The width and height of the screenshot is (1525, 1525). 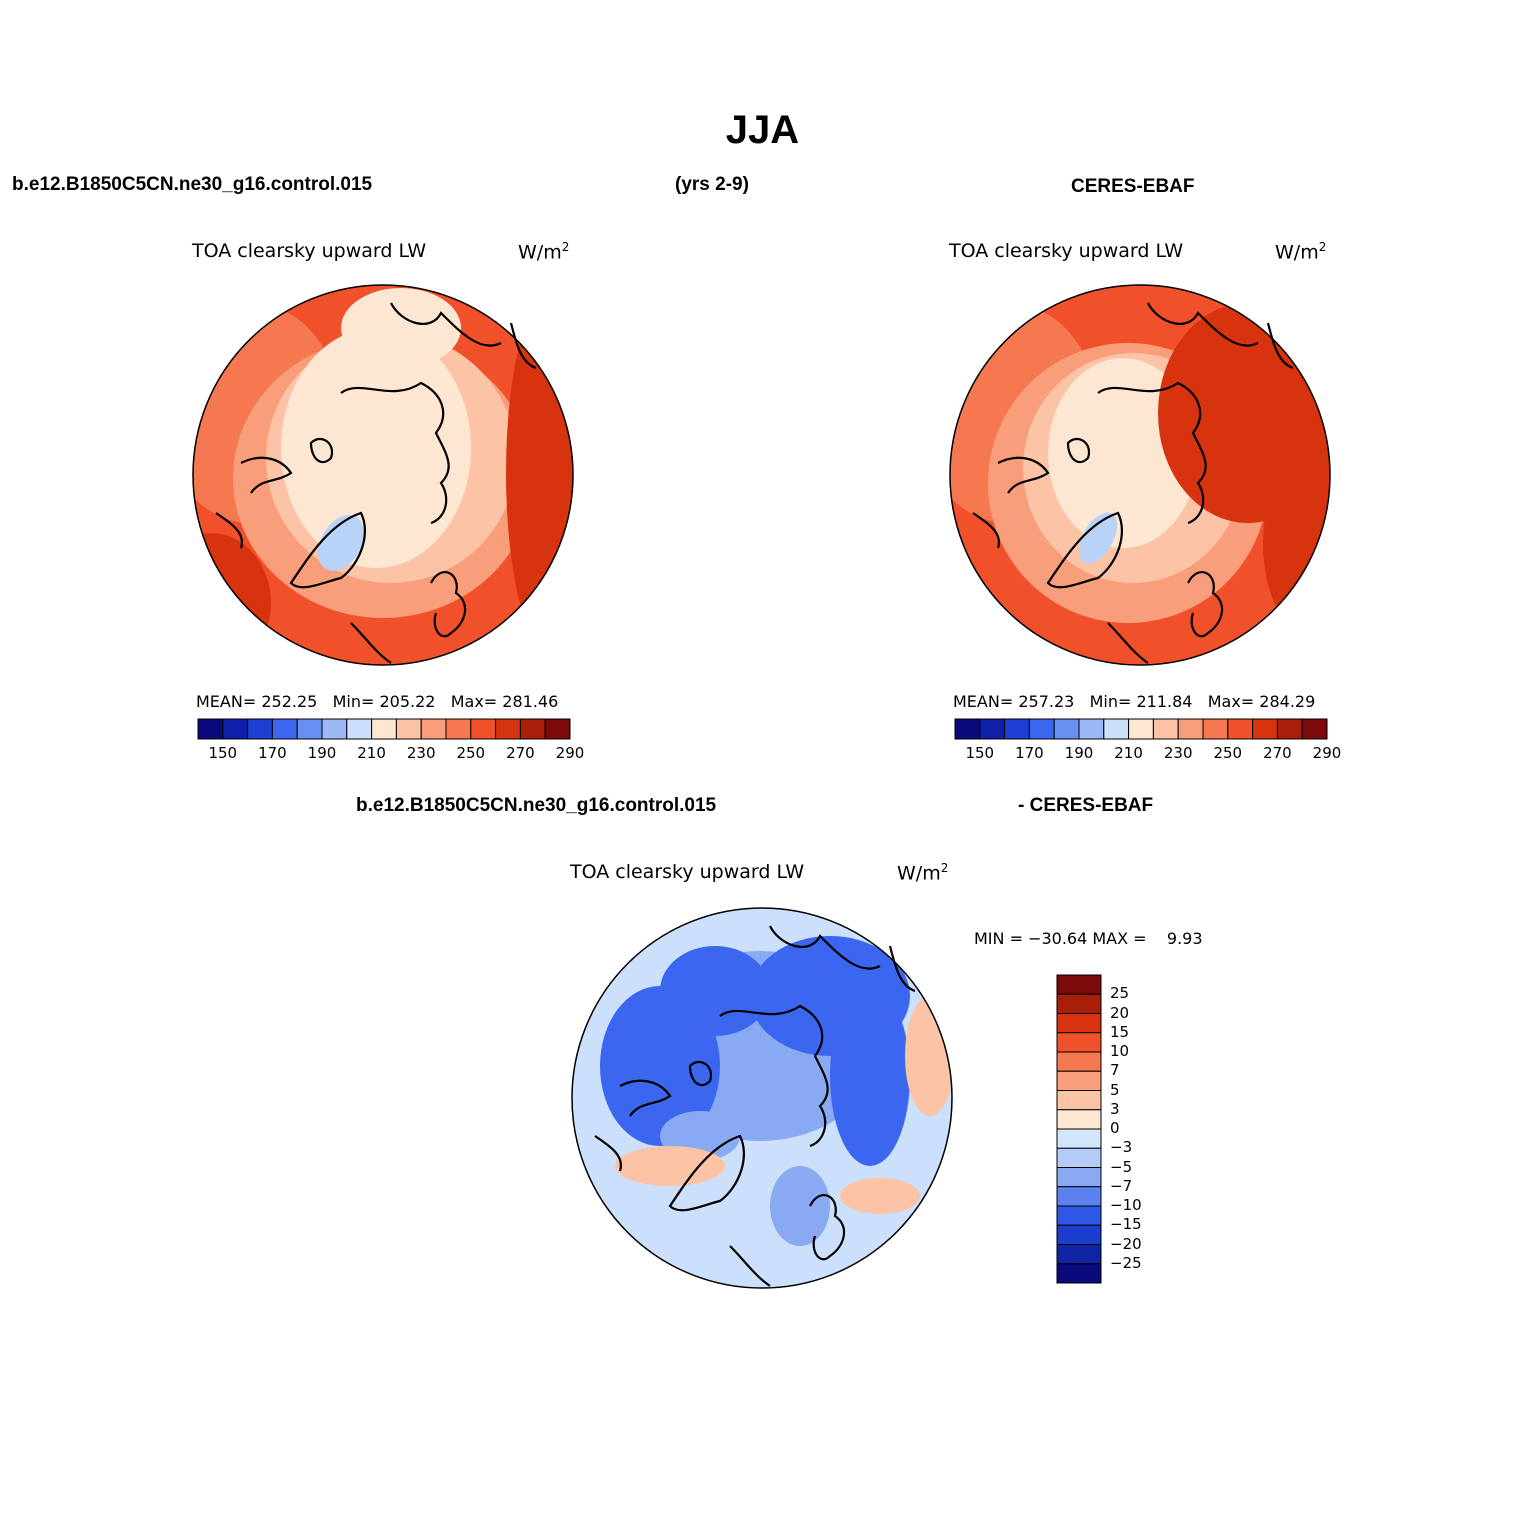 I want to click on diff-colorbar-tick-label: 15, so click(x=1120, y=1031).